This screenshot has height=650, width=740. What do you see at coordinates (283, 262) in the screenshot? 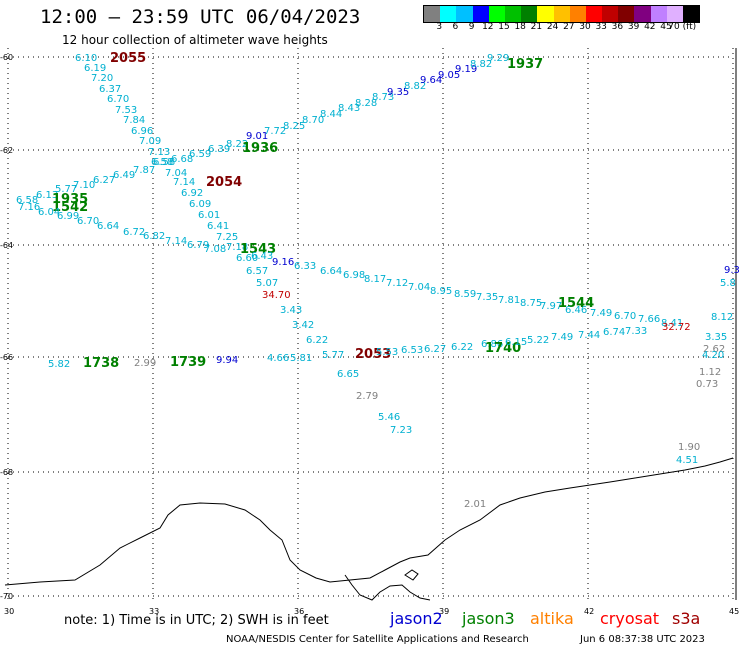
I see `wave-height-value: 9.16` at bounding box center [283, 262].